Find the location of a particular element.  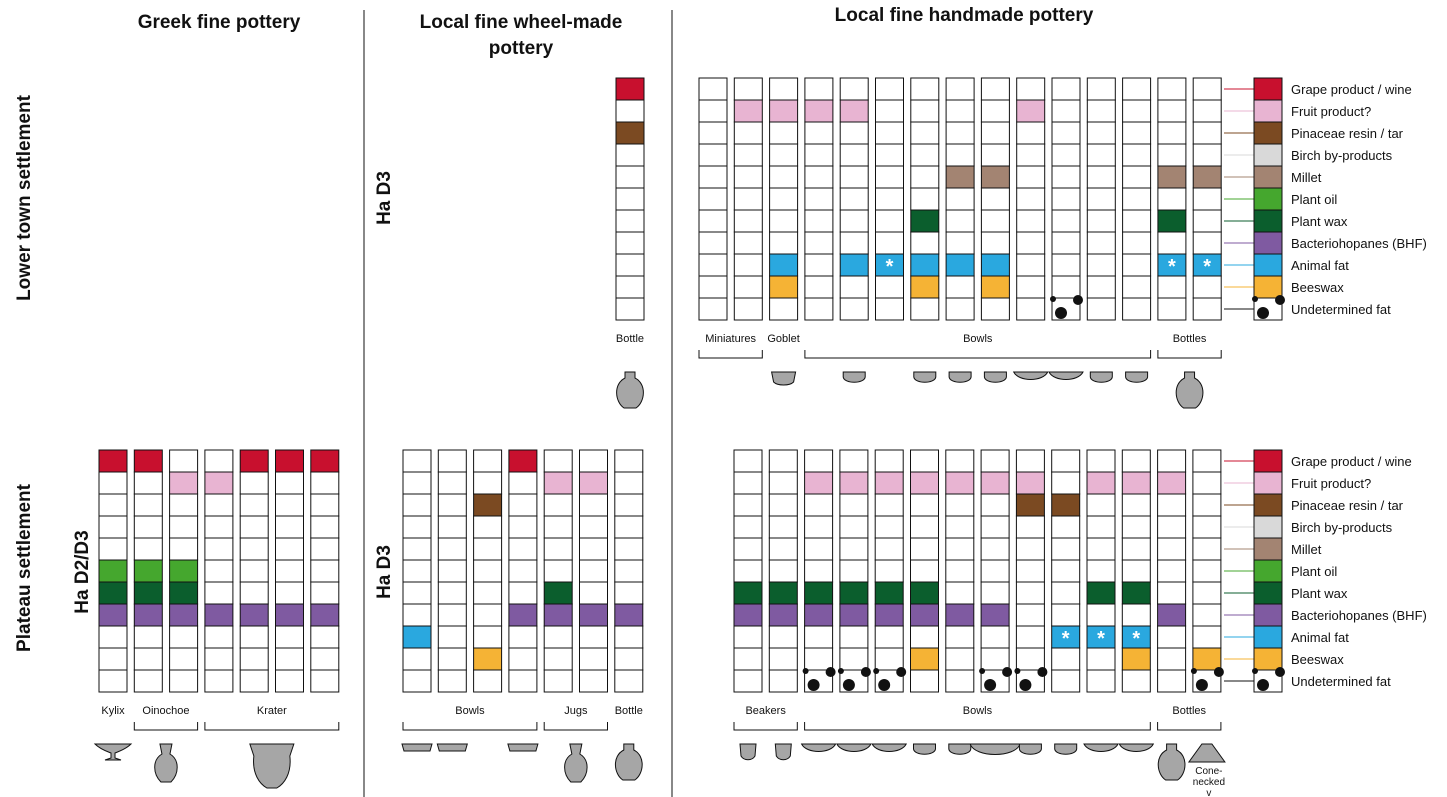

group-label: Kylix is located at coordinates (113, 711).